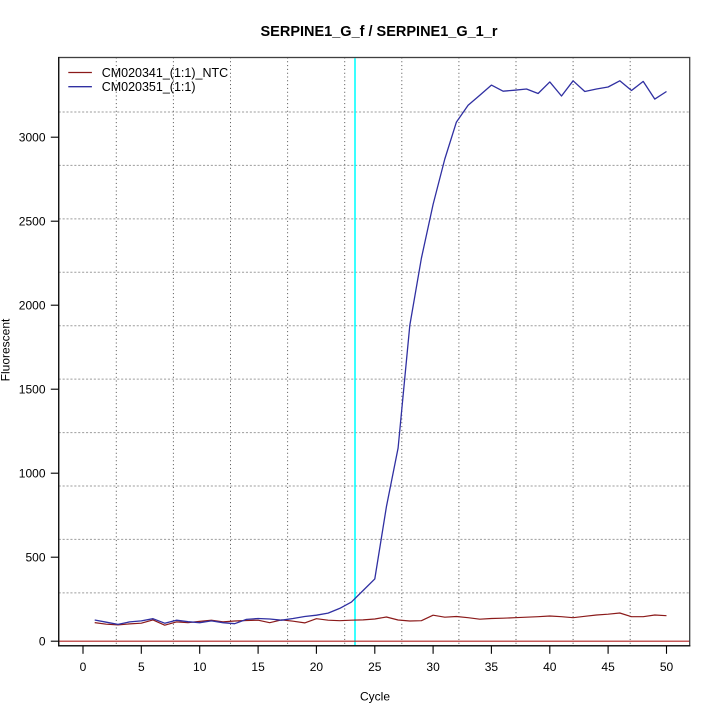 This screenshot has height=720, width=720. What do you see at coordinates (32, 221) in the screenshot?
I see `svg-text: 2500` at bounding box center [32, 221].